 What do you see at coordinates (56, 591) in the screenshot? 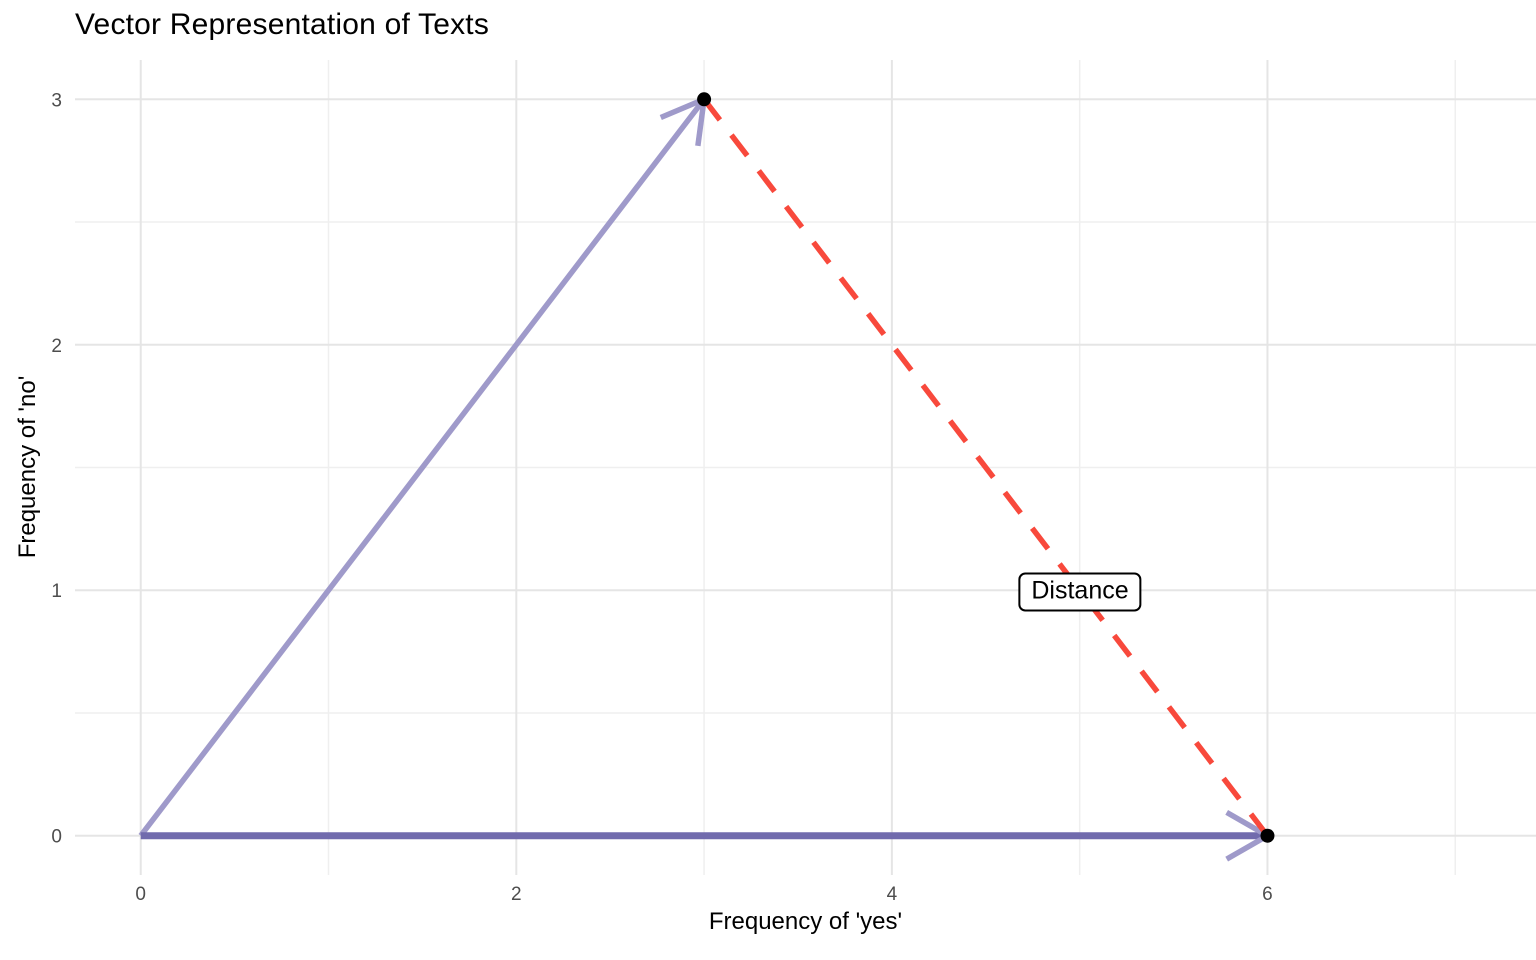
I see `y-tick-label: 1` at bounding box center [56, 591].